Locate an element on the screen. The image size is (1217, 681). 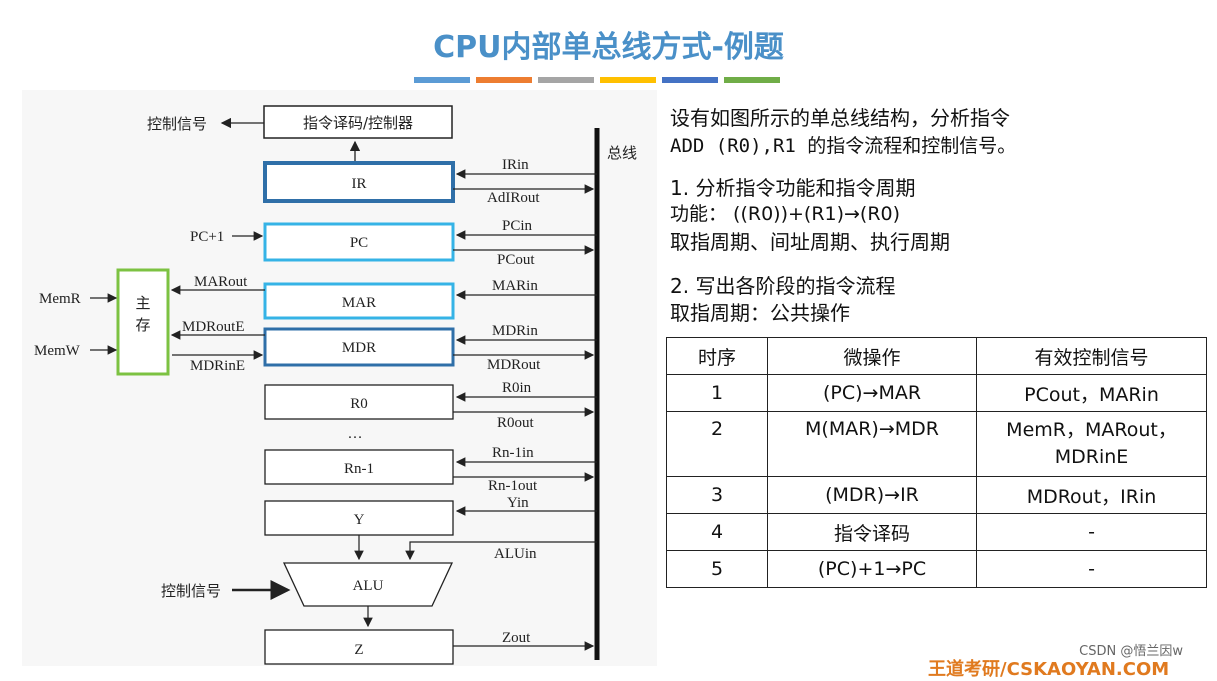
pc-label: PC is located at coordinates (359, 243).